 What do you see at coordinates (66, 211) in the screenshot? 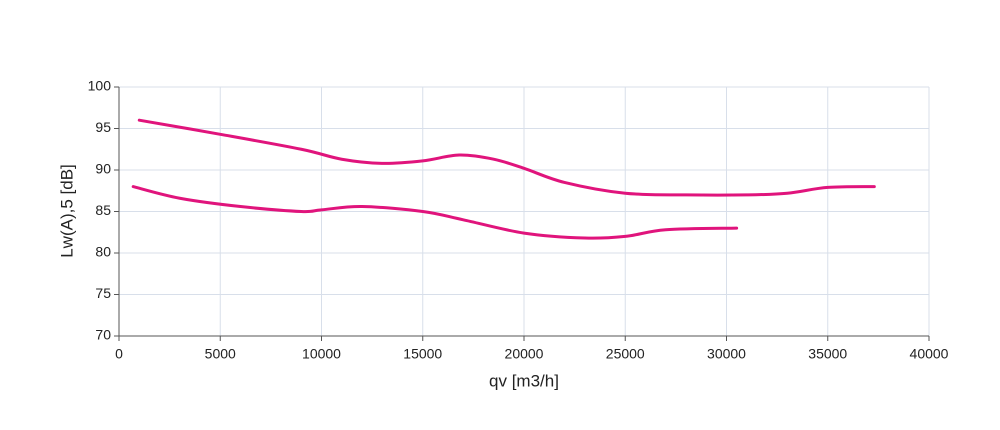
I see `y-axis-label: Lw(A),5 [dB]` at bounding box center [66, 211].